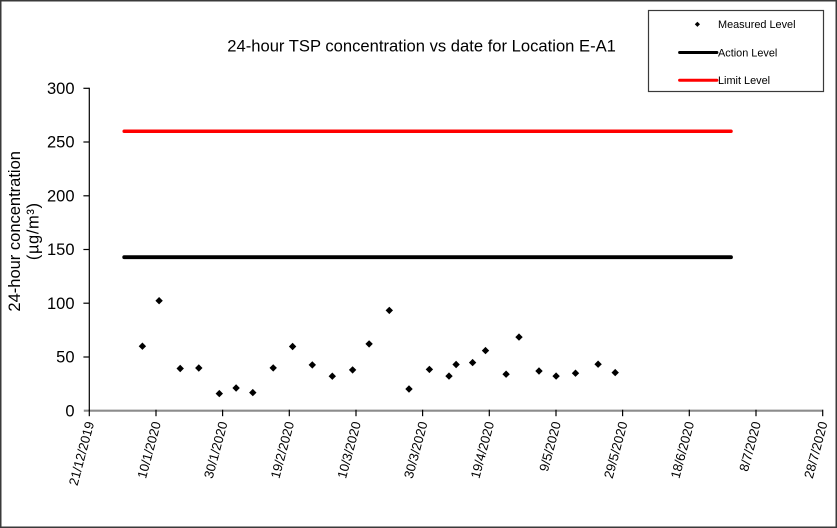 The width and height of the screenshot is (837, 528). What do you see at coordinates (747, 53) in the screenshot?
I see `svg-text: Action Level` at bounding box center [747, 53].